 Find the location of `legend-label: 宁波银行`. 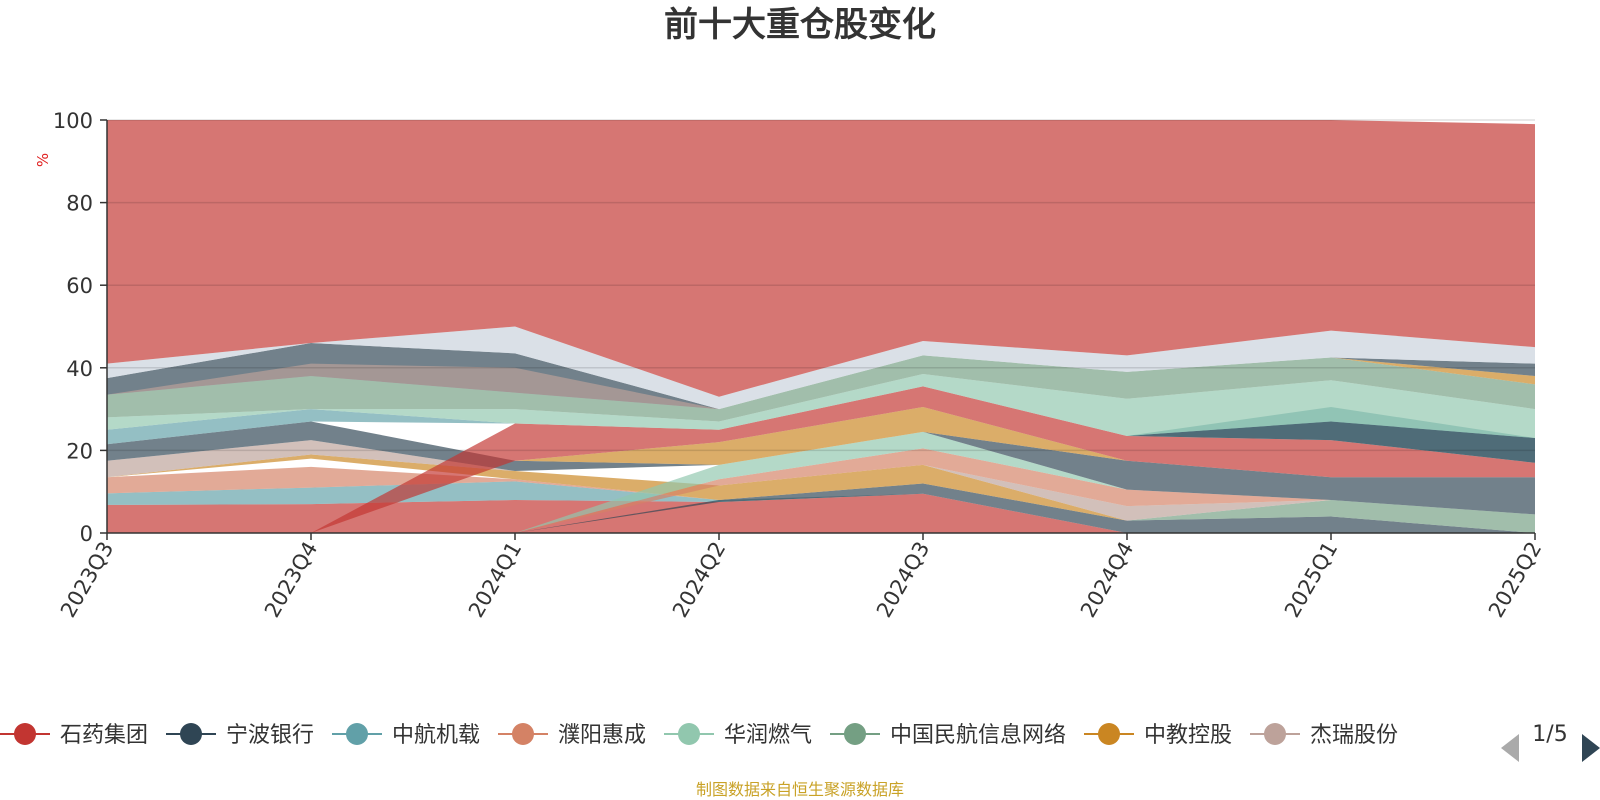

legend-label: 宁波银行 is located at coordinates (270, 735).